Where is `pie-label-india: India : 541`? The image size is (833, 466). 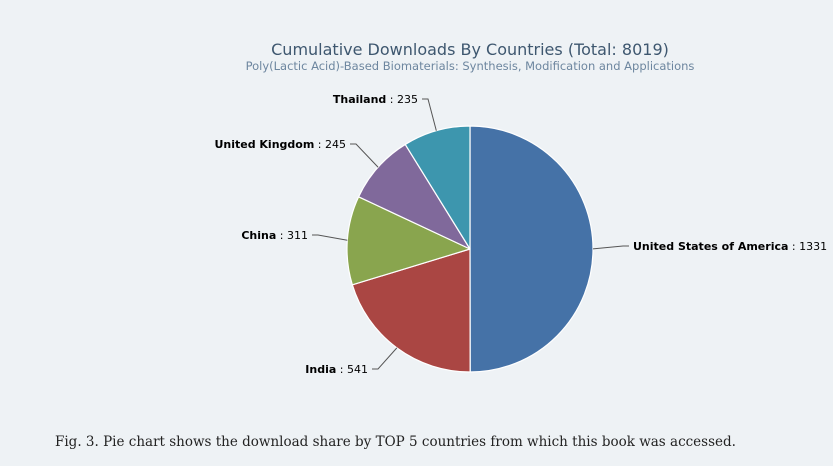 pie-label-india: India : 541 is located at coordinates (336, 369).